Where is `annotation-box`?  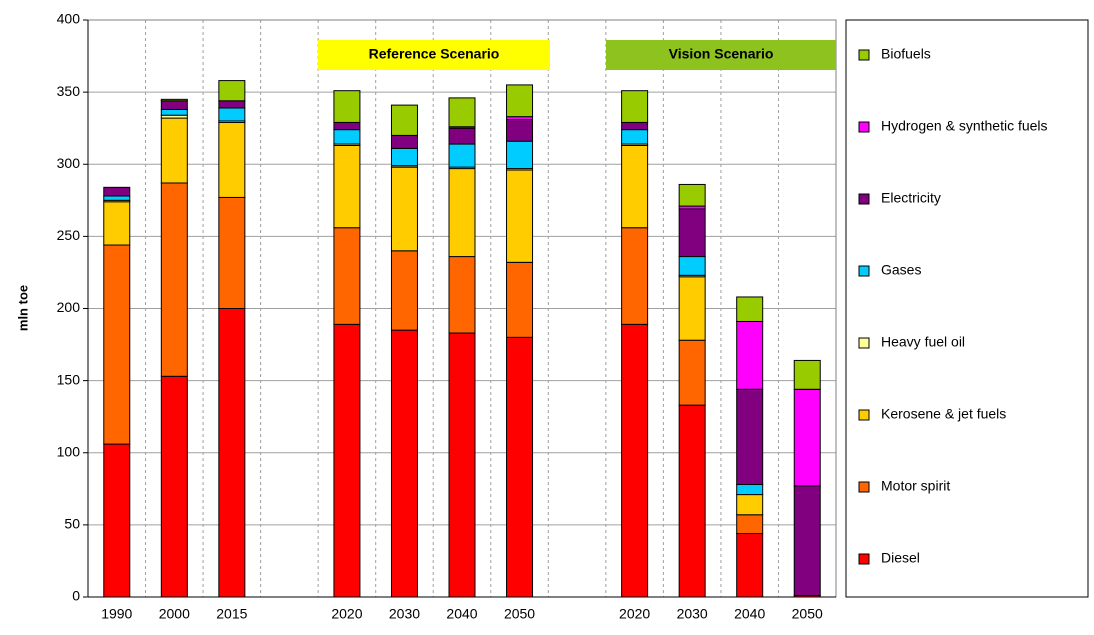 annotation-box is located at coordinates (721, 55).